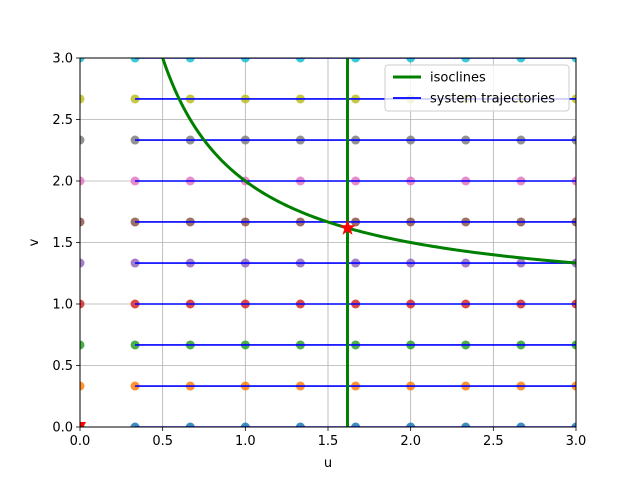 The image size is (640, 480). Describe the element at coordinates (80, 441) in the screenshot. I see `x-tick-label: 0.0` at that location.